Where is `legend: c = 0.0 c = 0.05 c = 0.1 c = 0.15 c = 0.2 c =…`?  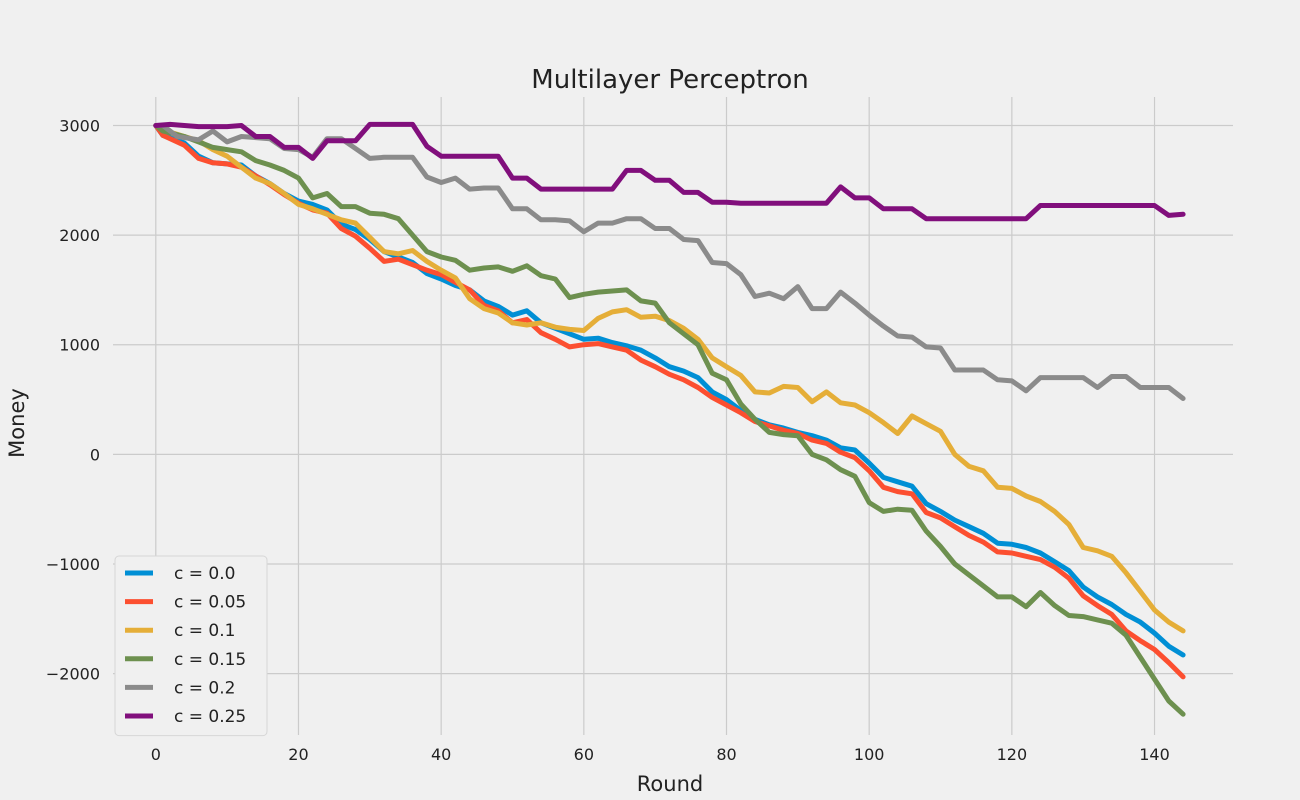 legend: c = 0.0 c = 0.05 c = 0.1 c = 0.15 c = 0.2 c =… is located at coordinates (191, 646).